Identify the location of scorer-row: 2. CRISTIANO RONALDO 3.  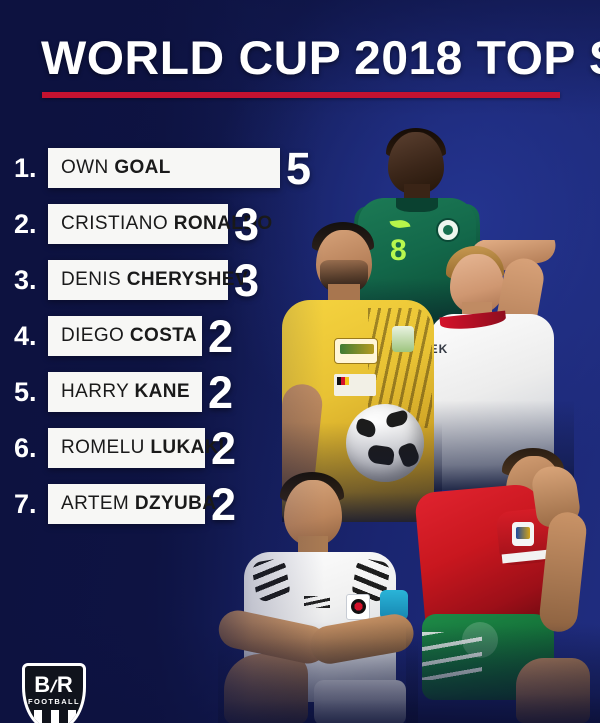
(300, 226).